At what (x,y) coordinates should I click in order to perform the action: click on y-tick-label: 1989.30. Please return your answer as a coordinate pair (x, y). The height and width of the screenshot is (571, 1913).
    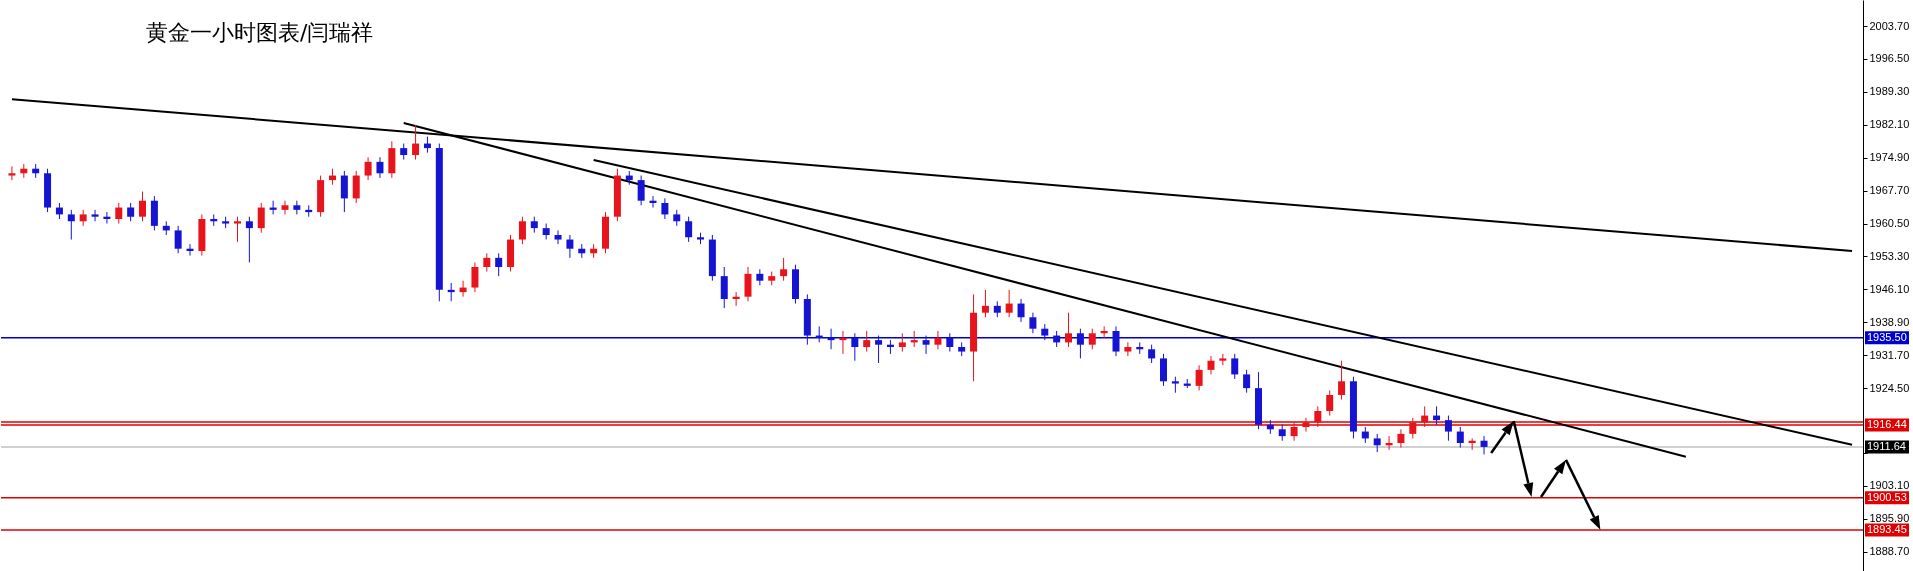
    Looking at the image, I should click on (1889, 91).